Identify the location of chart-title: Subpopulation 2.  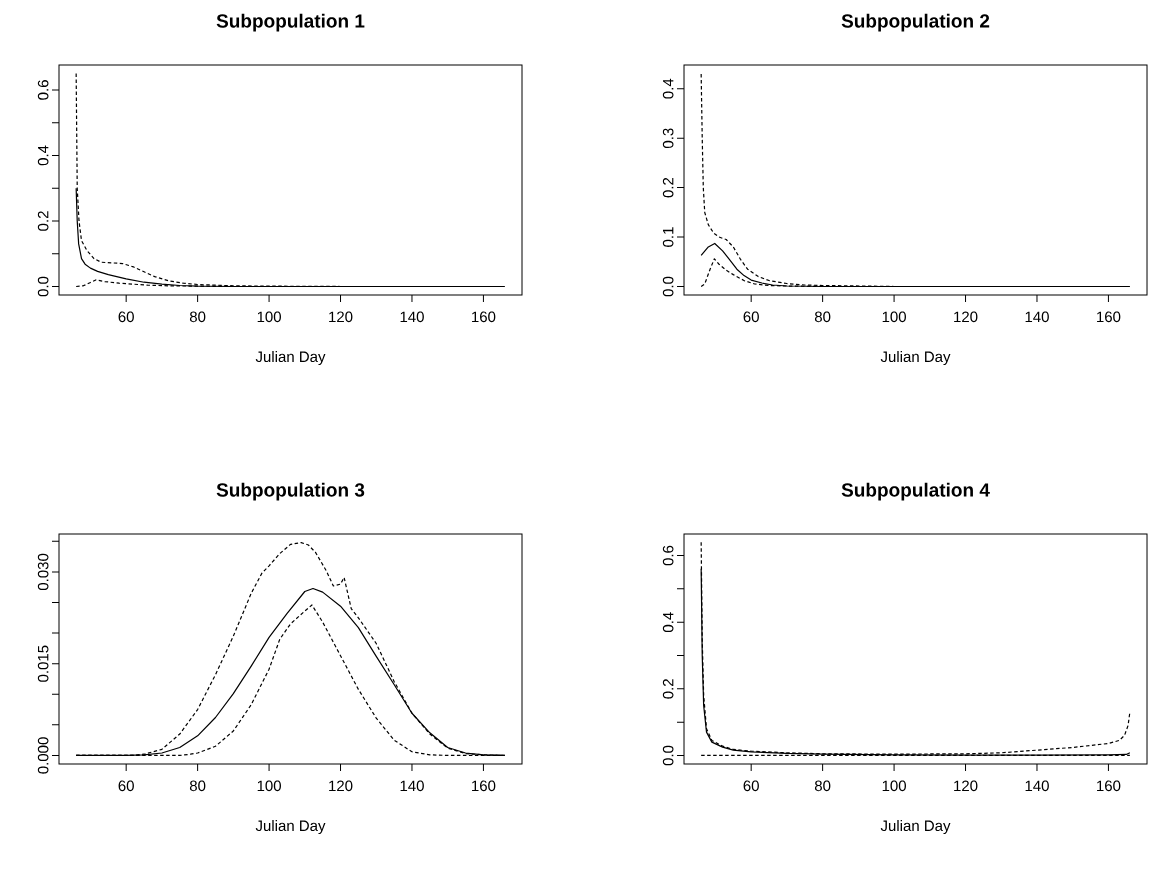
(915, 22).